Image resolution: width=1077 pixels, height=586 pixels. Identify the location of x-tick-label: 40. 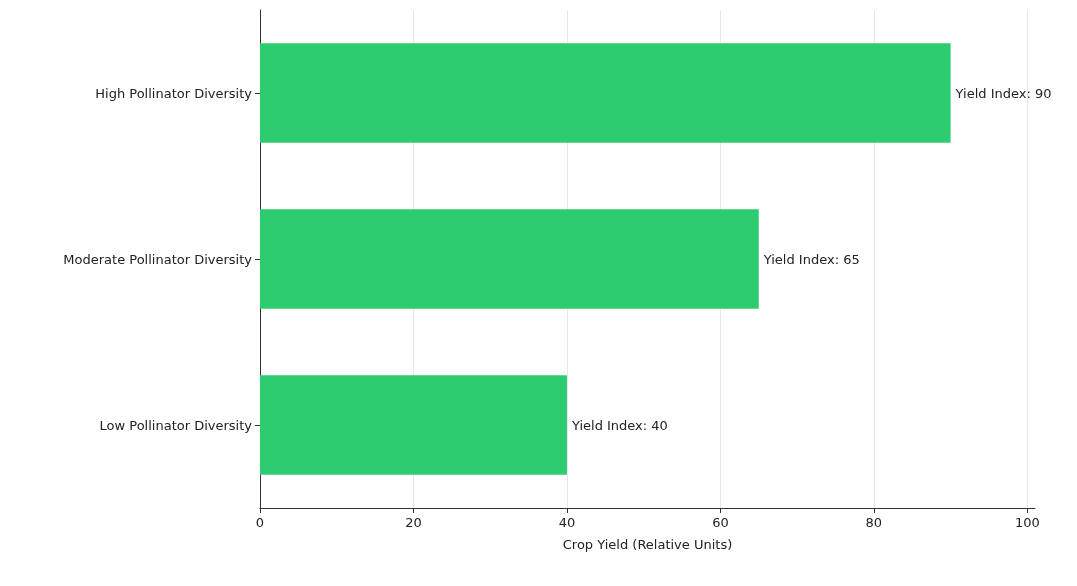
(567, 522).